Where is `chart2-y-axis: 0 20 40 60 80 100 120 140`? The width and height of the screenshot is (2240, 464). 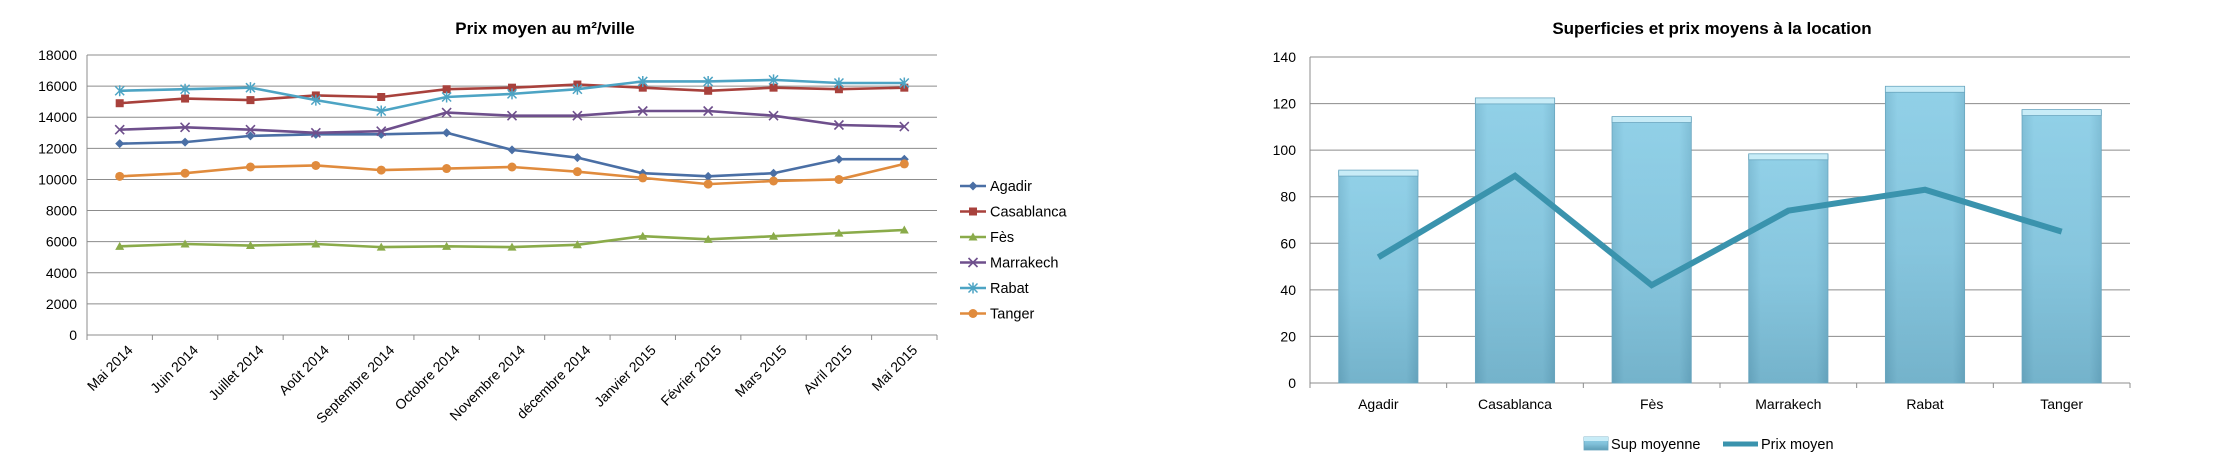 chart2-y-axis: 0 20 40 60 80 100 120 140 is located at coordinates (1285, 220).